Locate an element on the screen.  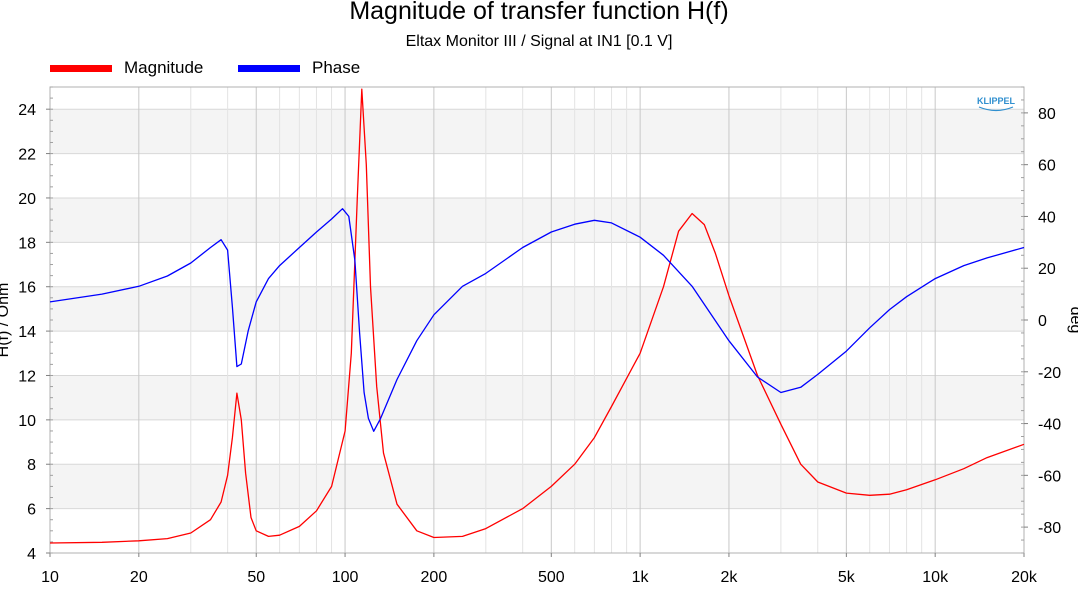
legend-swatch-magnitude is located at coordinates (81, 68).